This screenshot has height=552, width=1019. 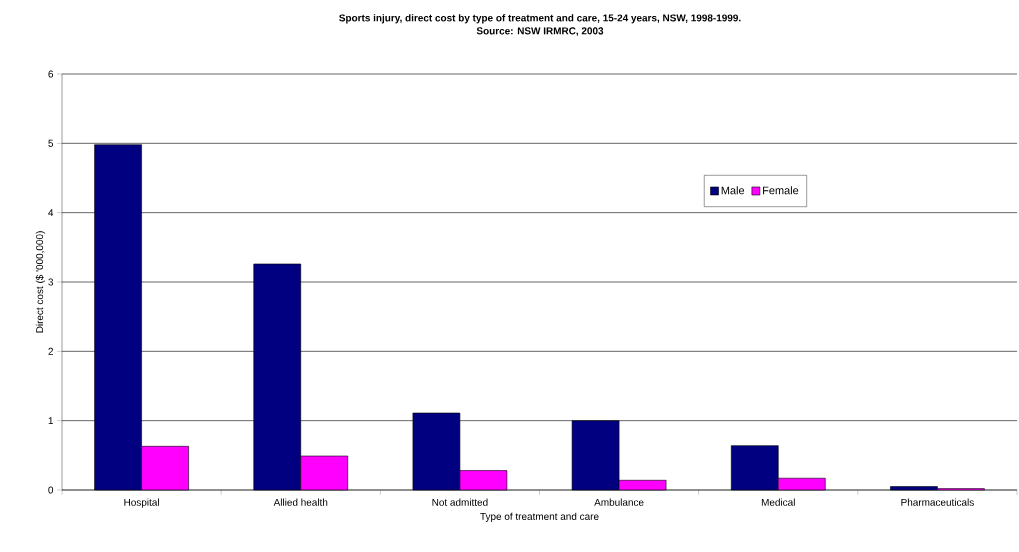 I want to click on y-axis-title: Direct cost ($ '000,000), so click(x=40, y=282).